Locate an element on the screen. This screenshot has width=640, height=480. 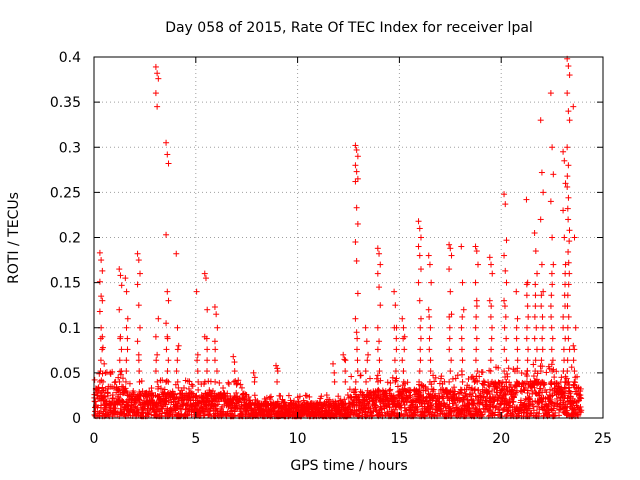
x-tick-labels: 0 5 10 15 20 25 is located at coordinates (351, 439).